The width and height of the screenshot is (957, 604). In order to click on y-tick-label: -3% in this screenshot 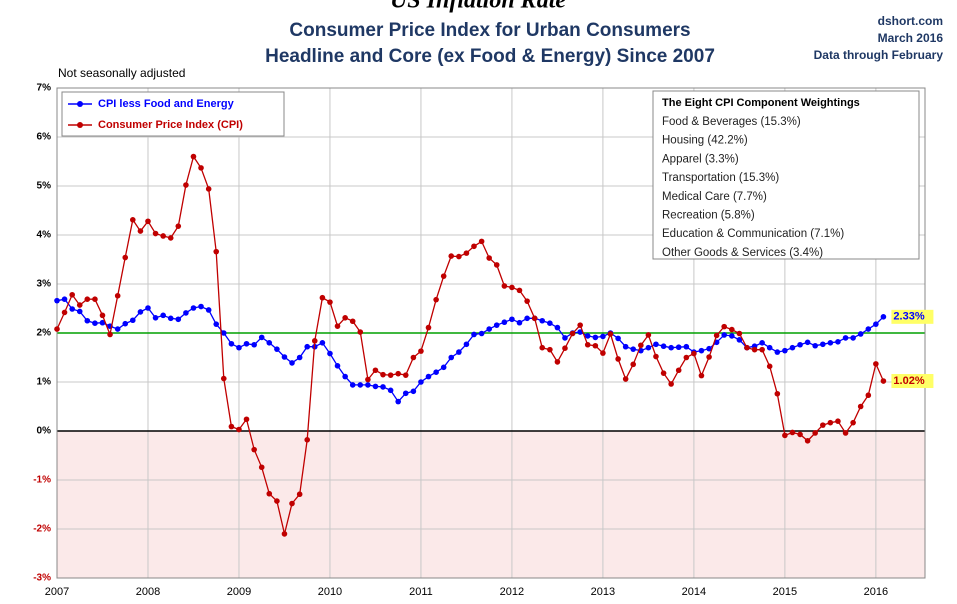, I will do `click(42, 578)`.